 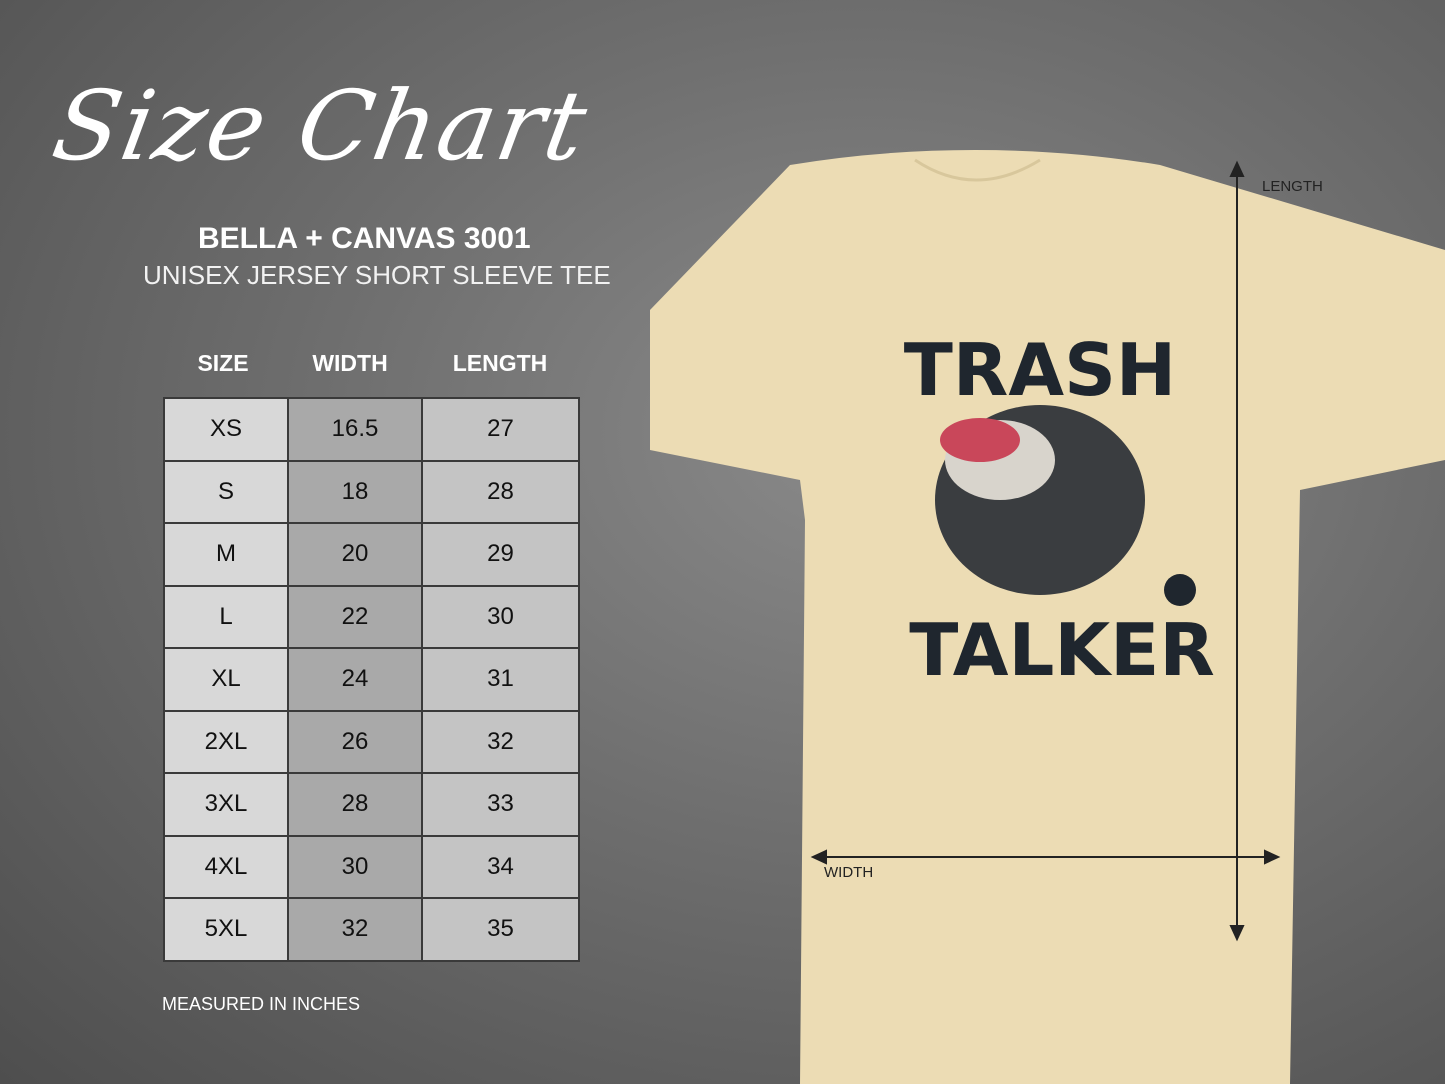 What do you see at coordinates (355, 429) in the screenshot?
I see `width-cell: 16.5` at bounding box center [355, 429].